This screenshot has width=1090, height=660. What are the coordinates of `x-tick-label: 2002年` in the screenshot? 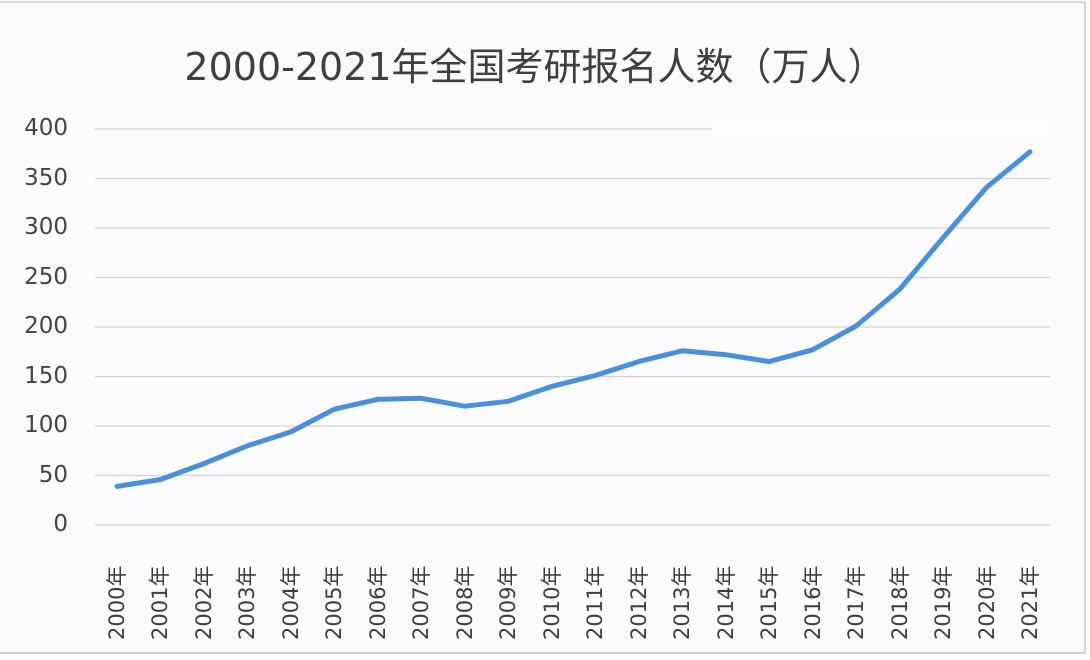 It's located at (203, 602).